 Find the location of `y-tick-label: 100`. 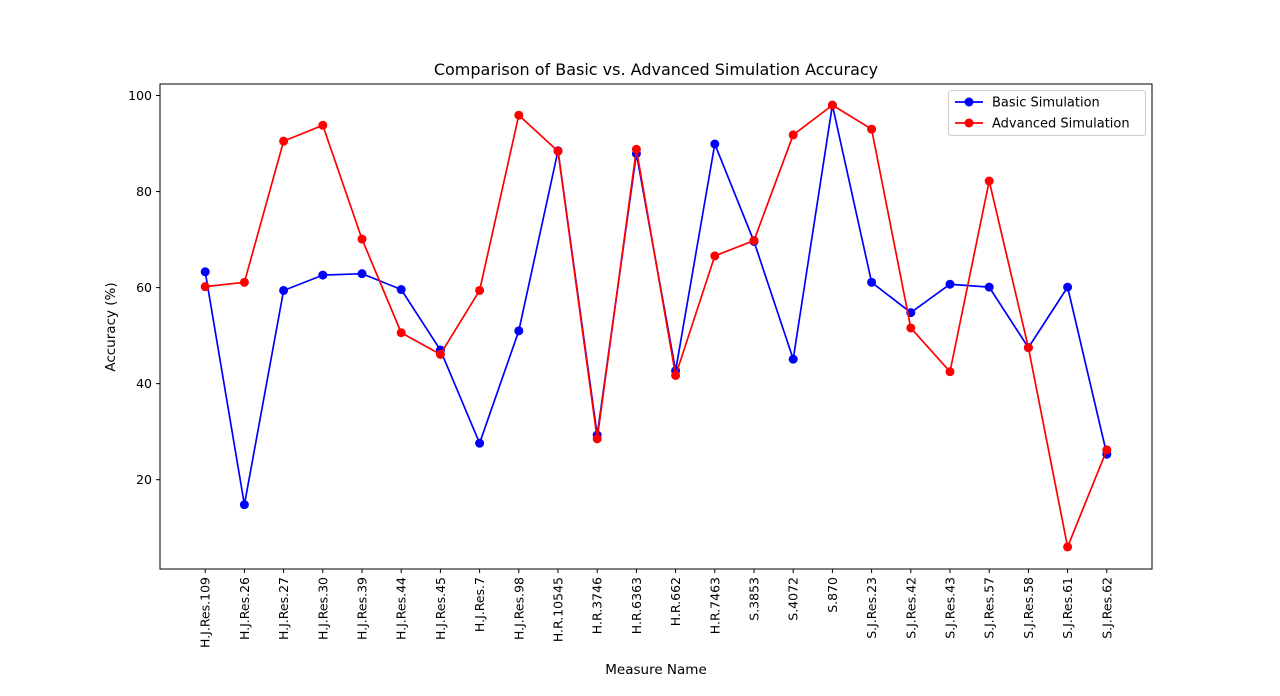

y-tick-label: 100 is located at coordinates (140, 95).